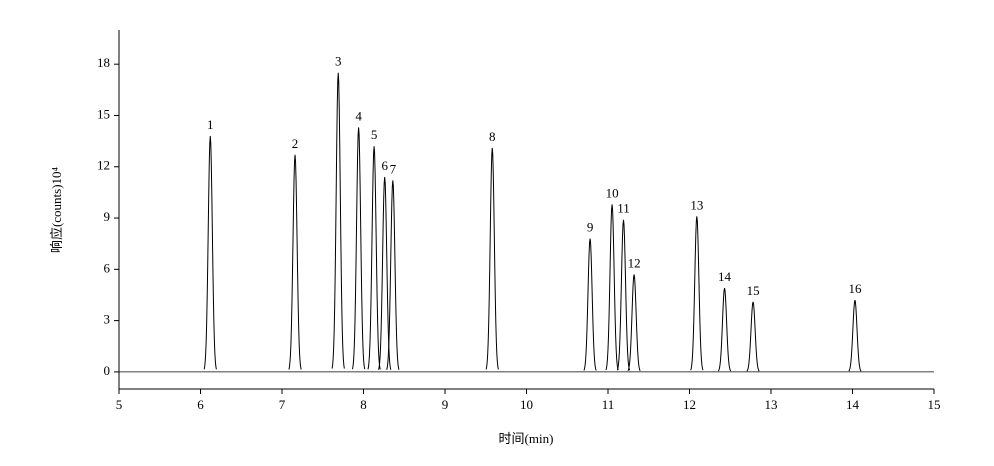 Image resolution: width=994 pixels, height=466 pixels. What do you see at coordinates (590, 227) in the screenshot?
I see `peak-label: 9` at bounding box center [590, 227].